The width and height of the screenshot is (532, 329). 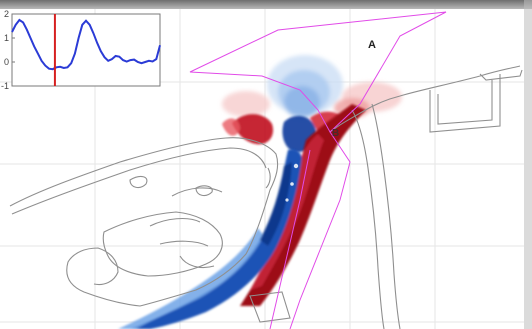 What do you see at coordinates (425, 99) in the screenshot?
I see `coastline-east` at bounding box center [425, 99].